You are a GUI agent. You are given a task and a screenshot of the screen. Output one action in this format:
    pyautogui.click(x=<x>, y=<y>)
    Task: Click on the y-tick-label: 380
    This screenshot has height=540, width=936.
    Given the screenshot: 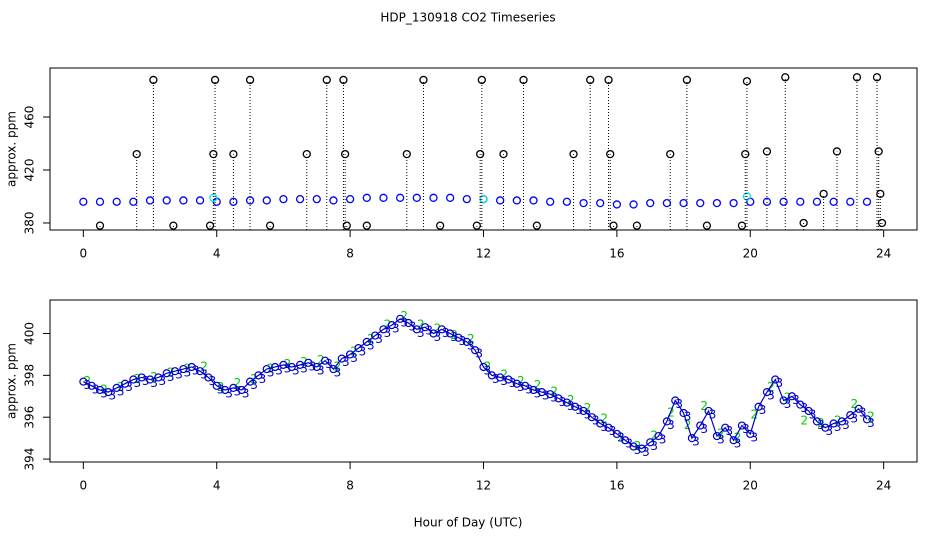 What is the action you would take?
    pyautogui.click(x=30, y=223)
    